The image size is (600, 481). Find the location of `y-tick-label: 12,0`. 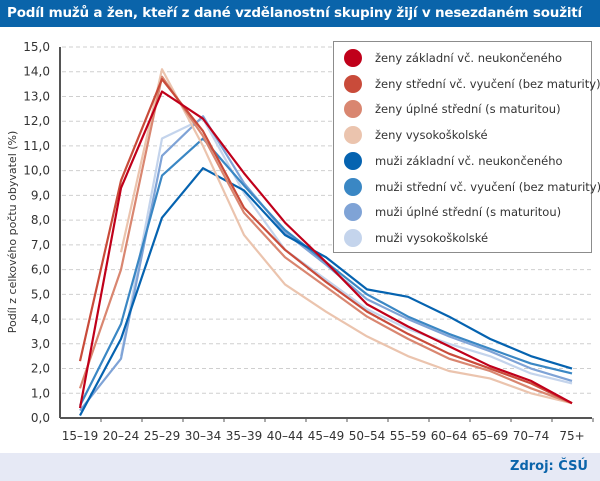

y-tick-label: 12,0 is located at coordinates (36, 121).